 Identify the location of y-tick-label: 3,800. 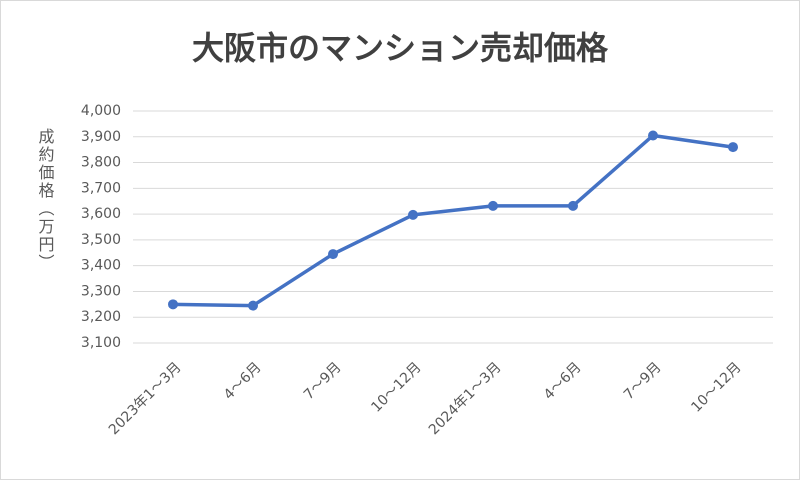
(101, 163).